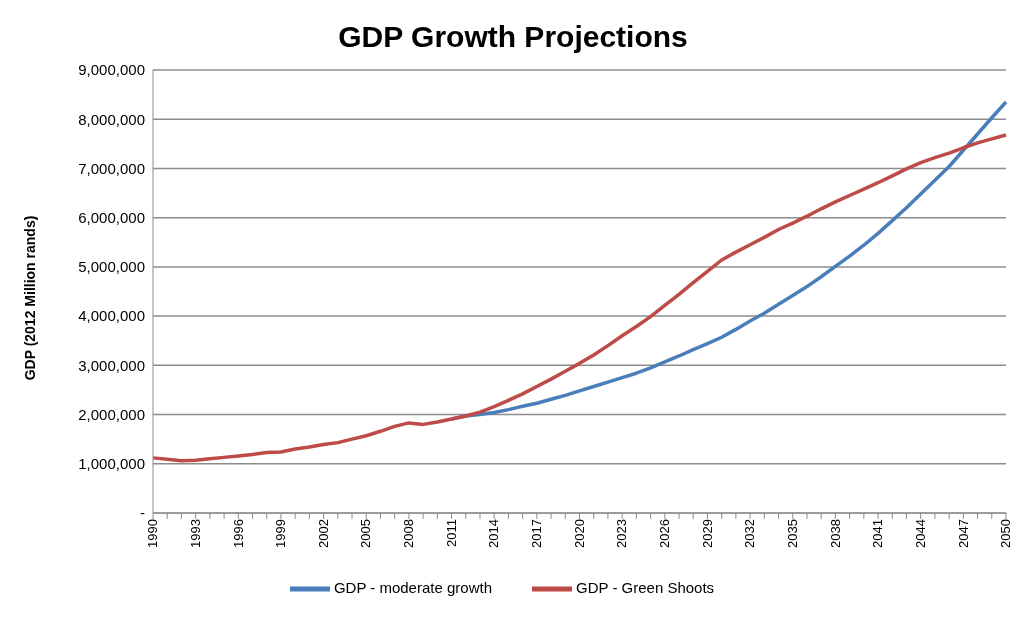 The width and height of the screenshot is (1027, 630). What do you see at coordinates (579, 533) in the screenshot?
I see `x-tick-label: 2020` at bounding box center [579, 533].